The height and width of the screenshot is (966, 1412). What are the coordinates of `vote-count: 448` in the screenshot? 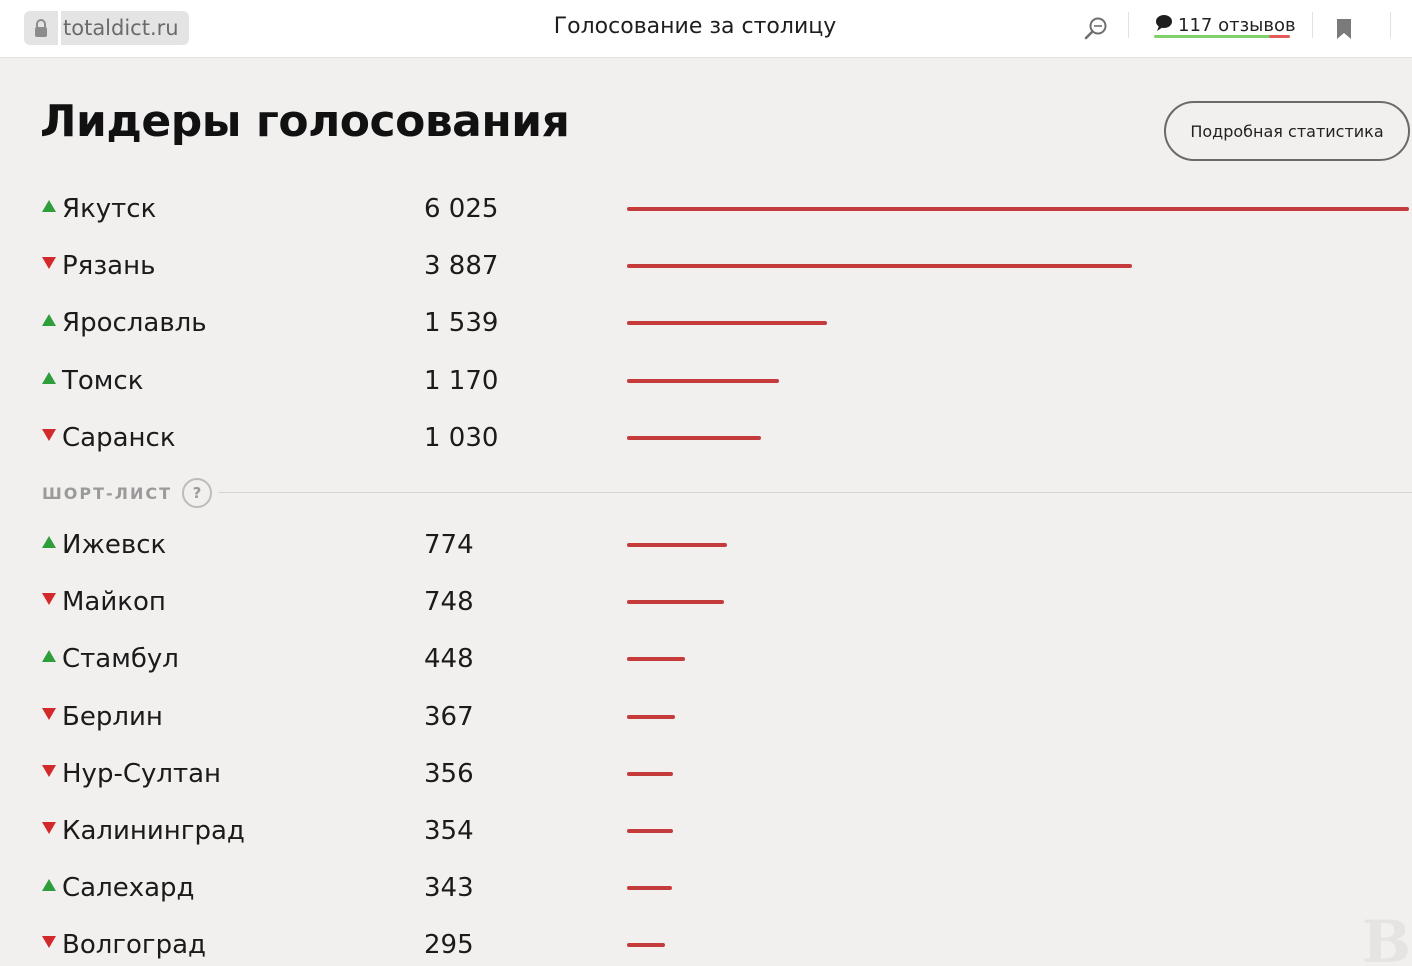 It's located at (449, 659).